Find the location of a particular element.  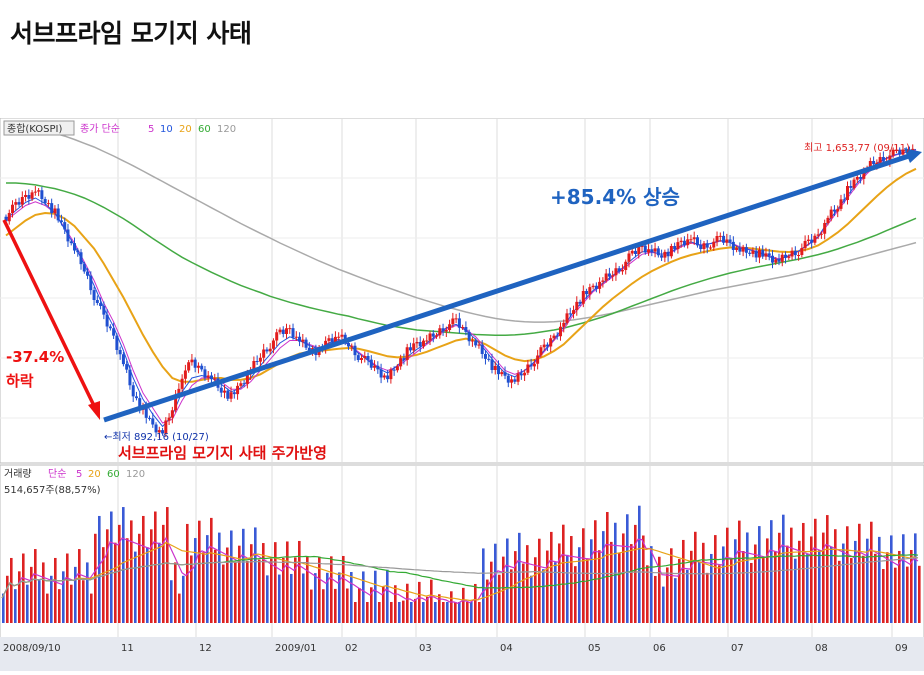

x-tick-label: 12 is located at coordinates (205, 648).